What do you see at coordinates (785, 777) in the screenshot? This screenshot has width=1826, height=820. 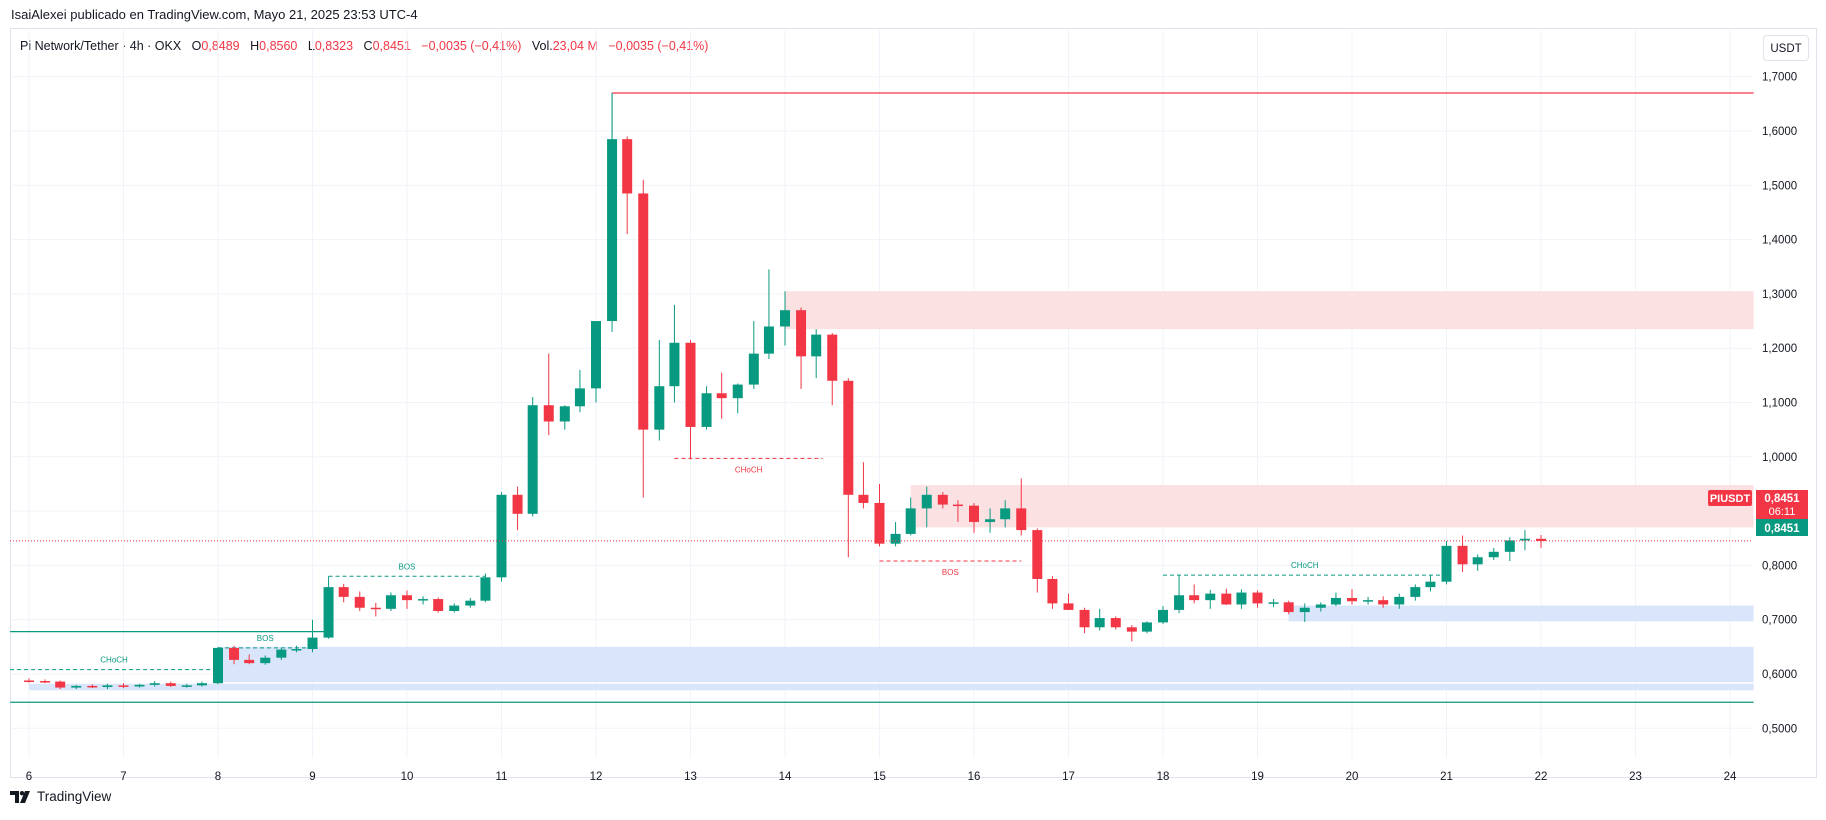 I see `time-tick-label: 14` at bounding box center [785, 777].